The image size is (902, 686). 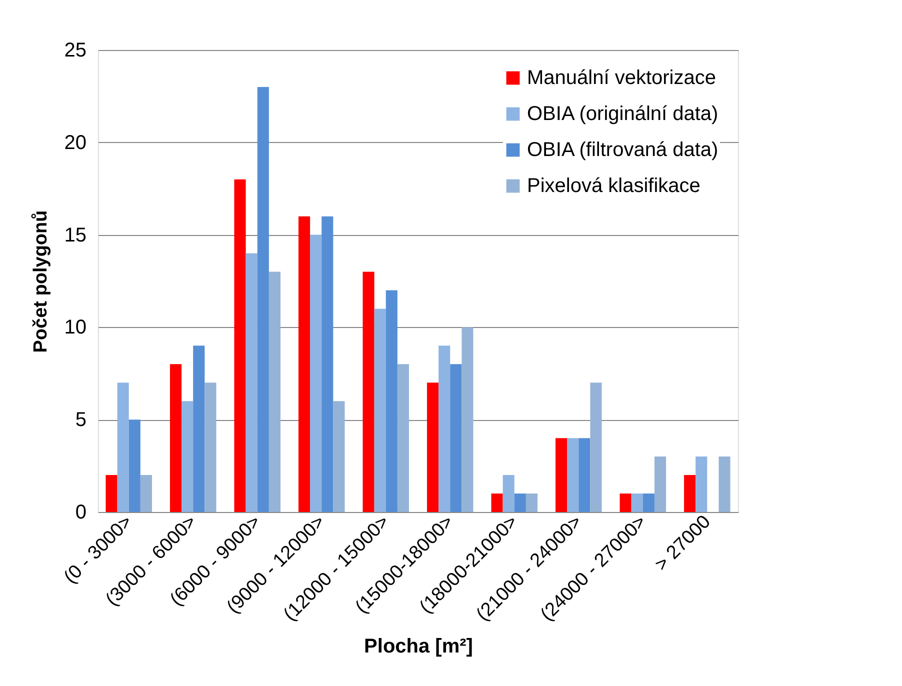 What do you see at coordinates (75, 327) in the screenshot?
I see `y-tick-label: 10` at bounding box center [75, 327].